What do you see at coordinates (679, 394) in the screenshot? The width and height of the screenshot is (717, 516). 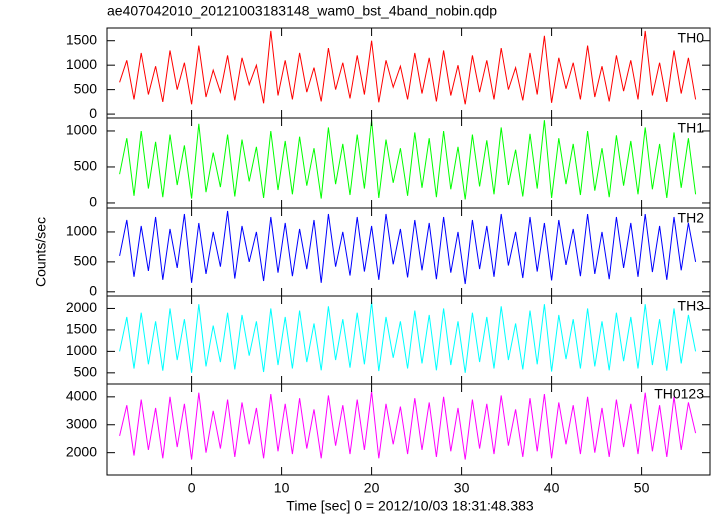 I see `panel-label: TH0123` at bounding box center [679, 394].